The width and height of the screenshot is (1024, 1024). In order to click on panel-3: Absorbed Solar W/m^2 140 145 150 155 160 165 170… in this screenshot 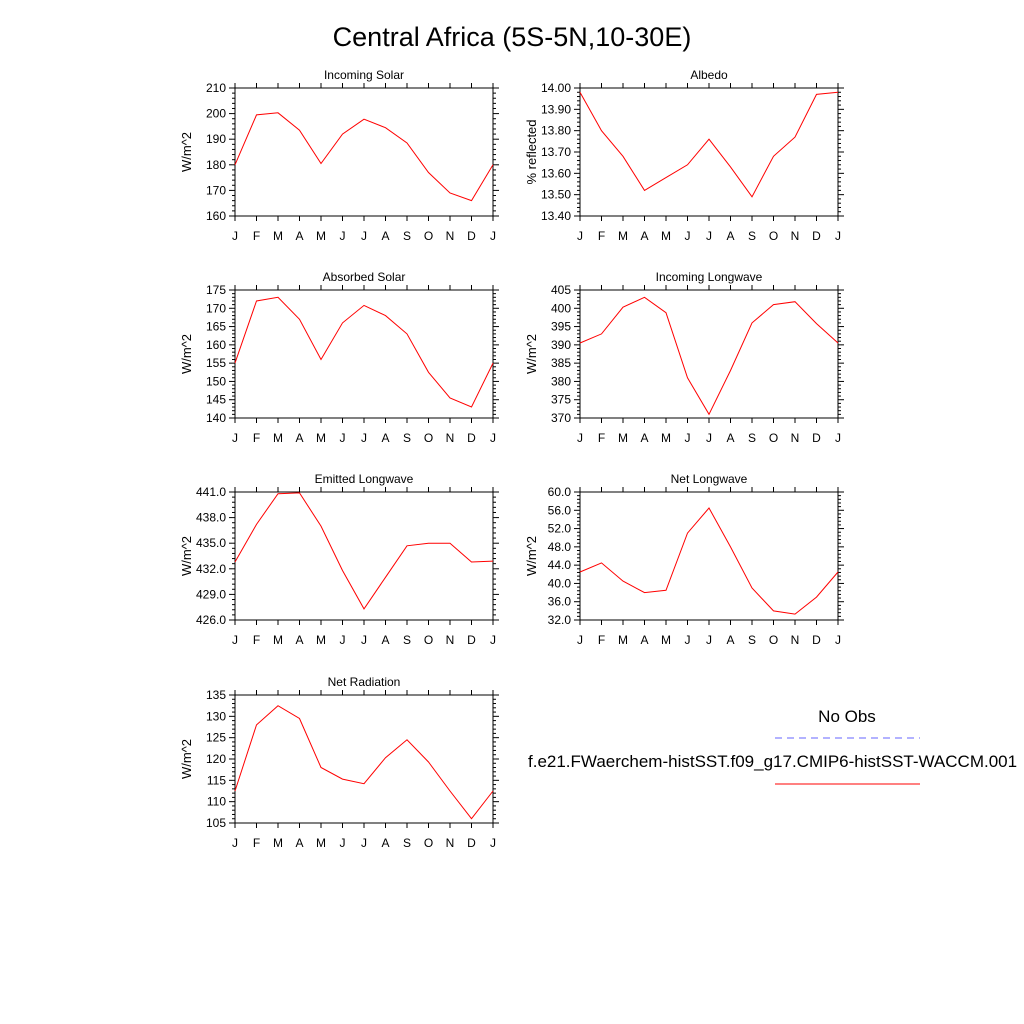, I will do `click(339, 357)`.